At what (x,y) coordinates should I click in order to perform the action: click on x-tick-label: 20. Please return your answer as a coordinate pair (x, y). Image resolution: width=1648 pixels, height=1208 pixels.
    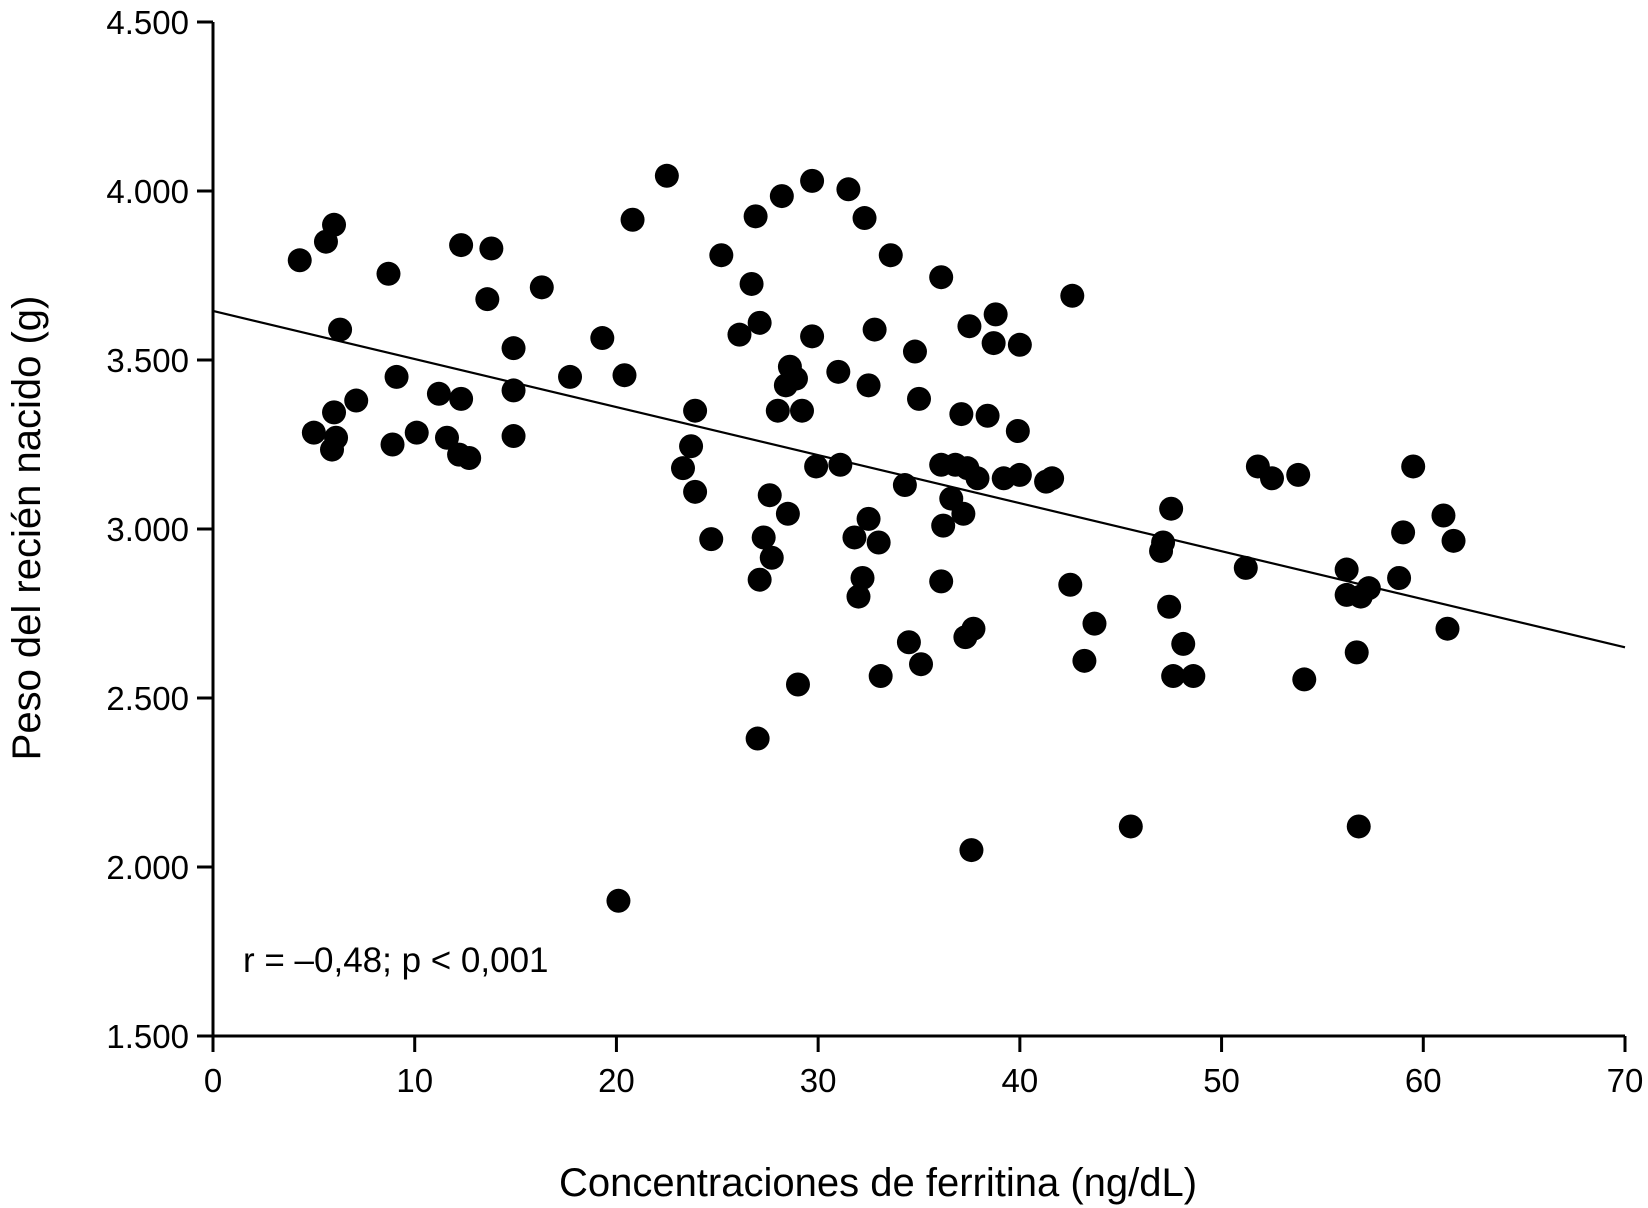
    Looking at the image, I should click on (616, 1080).